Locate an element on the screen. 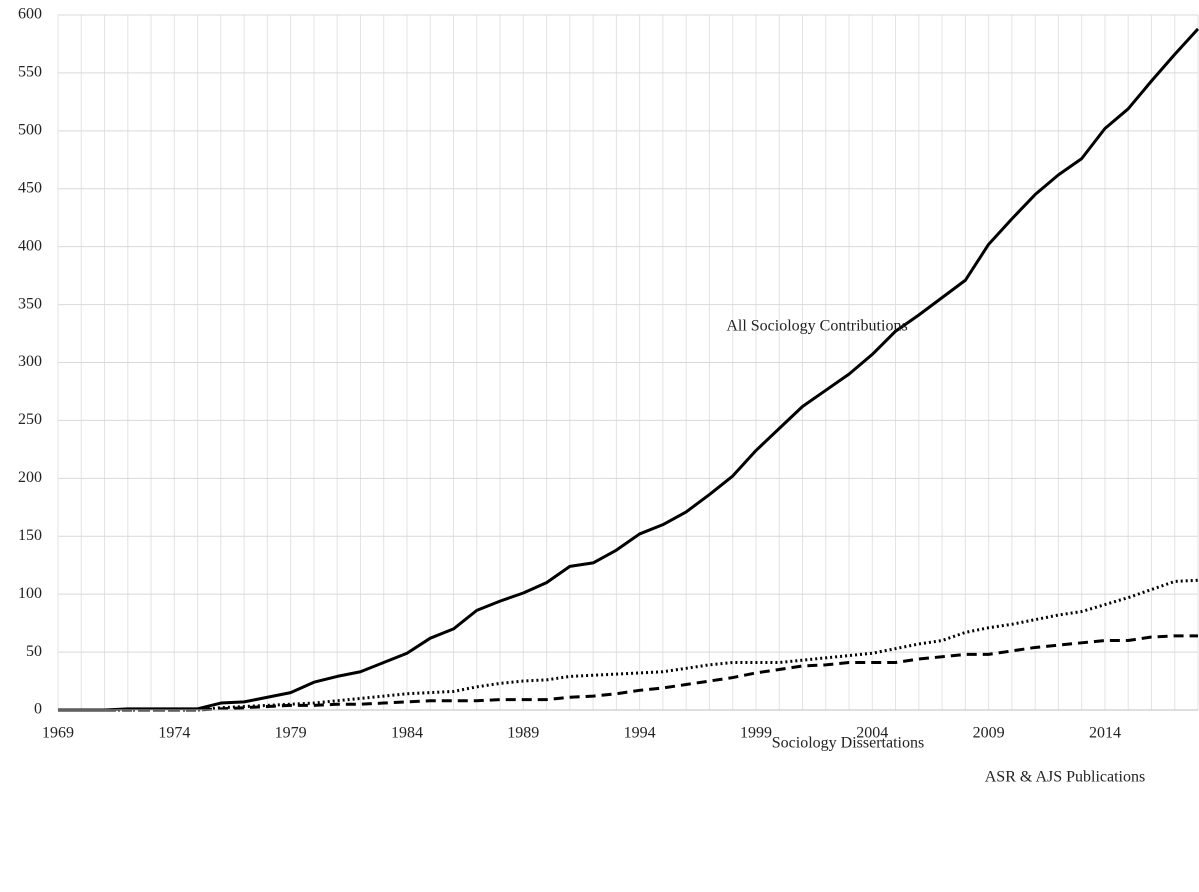 This screenshot has width=1199, height=892. y-tick-label: 600 is located at coordinates (30, 14).